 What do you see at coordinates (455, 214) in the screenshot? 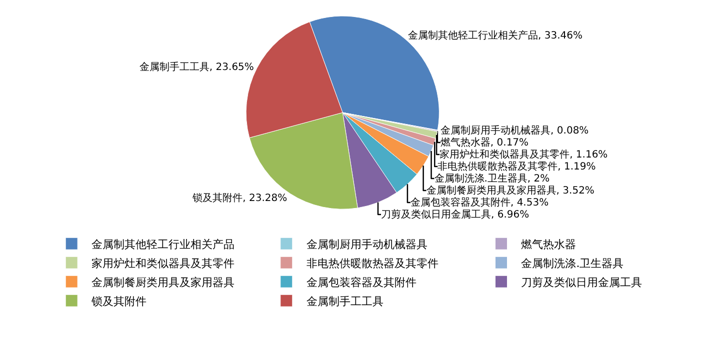
I see `data-label: 刀剪及类似日用金属工具, 6.96%` at bounding box center [455, 214].